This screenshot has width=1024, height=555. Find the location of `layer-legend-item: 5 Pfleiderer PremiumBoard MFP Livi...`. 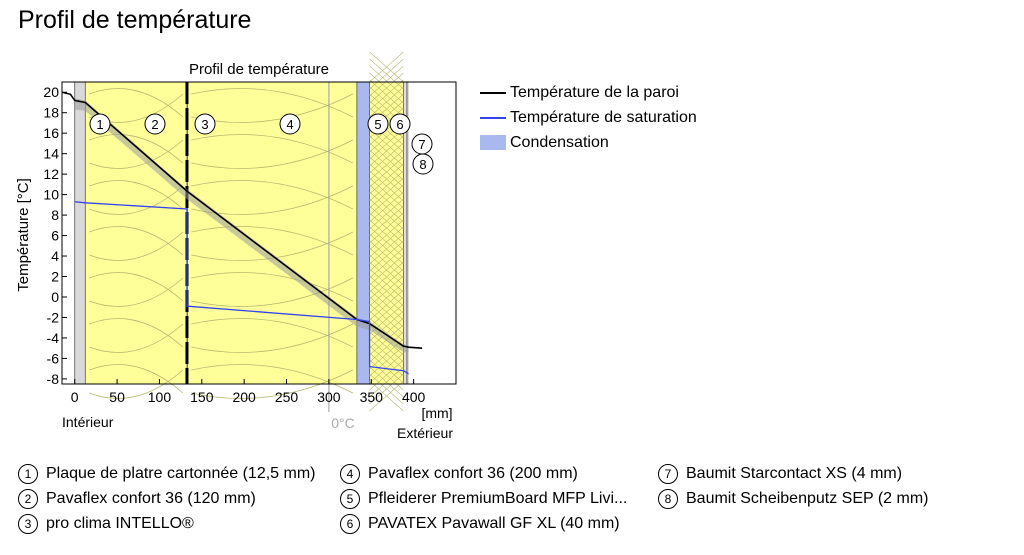

layer-legend-item: 5 Pfleiderer PremiumBoard MFP Livi... is located at coordinates (483, 499).